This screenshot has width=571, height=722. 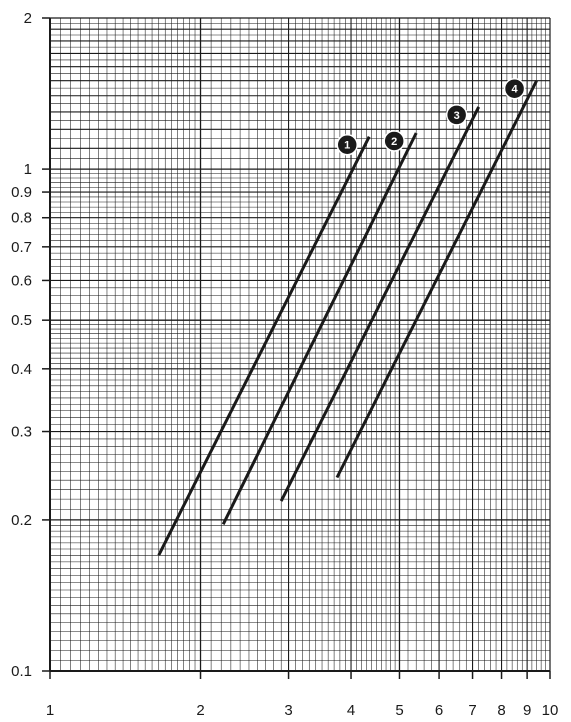 What do you see at coordinates (550, 710) in the screenshot?
I see `x-tick-label: 10` at bounding box center [550, 710].